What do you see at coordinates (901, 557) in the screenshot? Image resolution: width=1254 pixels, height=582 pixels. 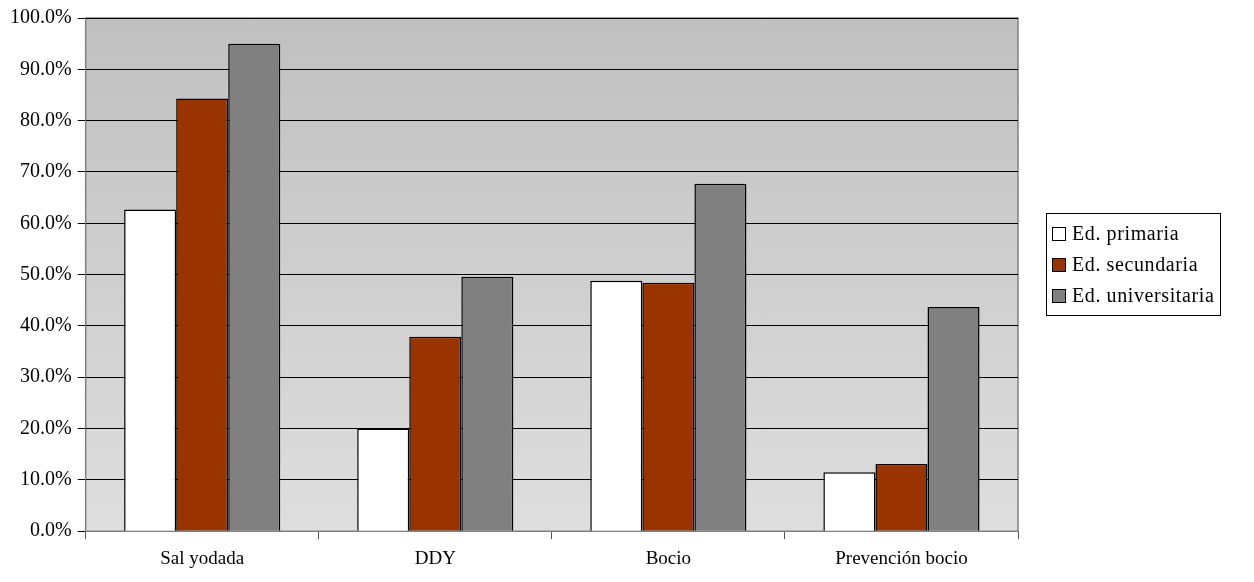 I see `x-tick-label: Prevención bocio` at bounding box center [901, 557].